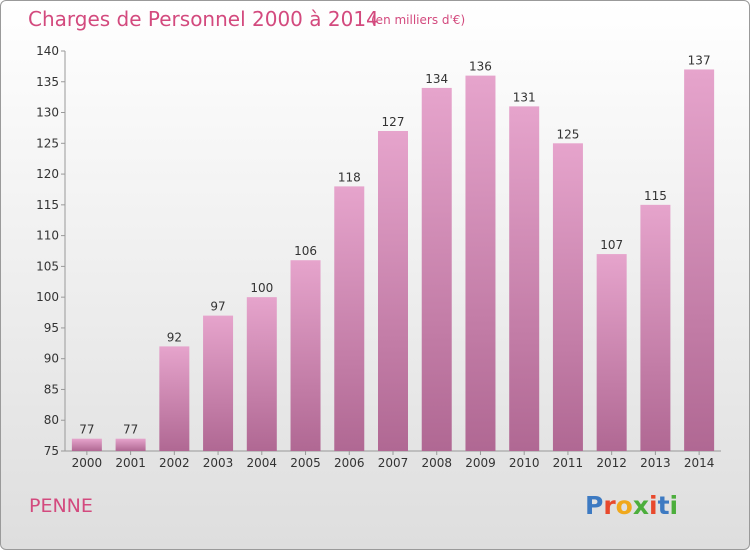 This screenshot has height=550, width=750. I want to click on x-tick-label: 2001, so click(130, 463).